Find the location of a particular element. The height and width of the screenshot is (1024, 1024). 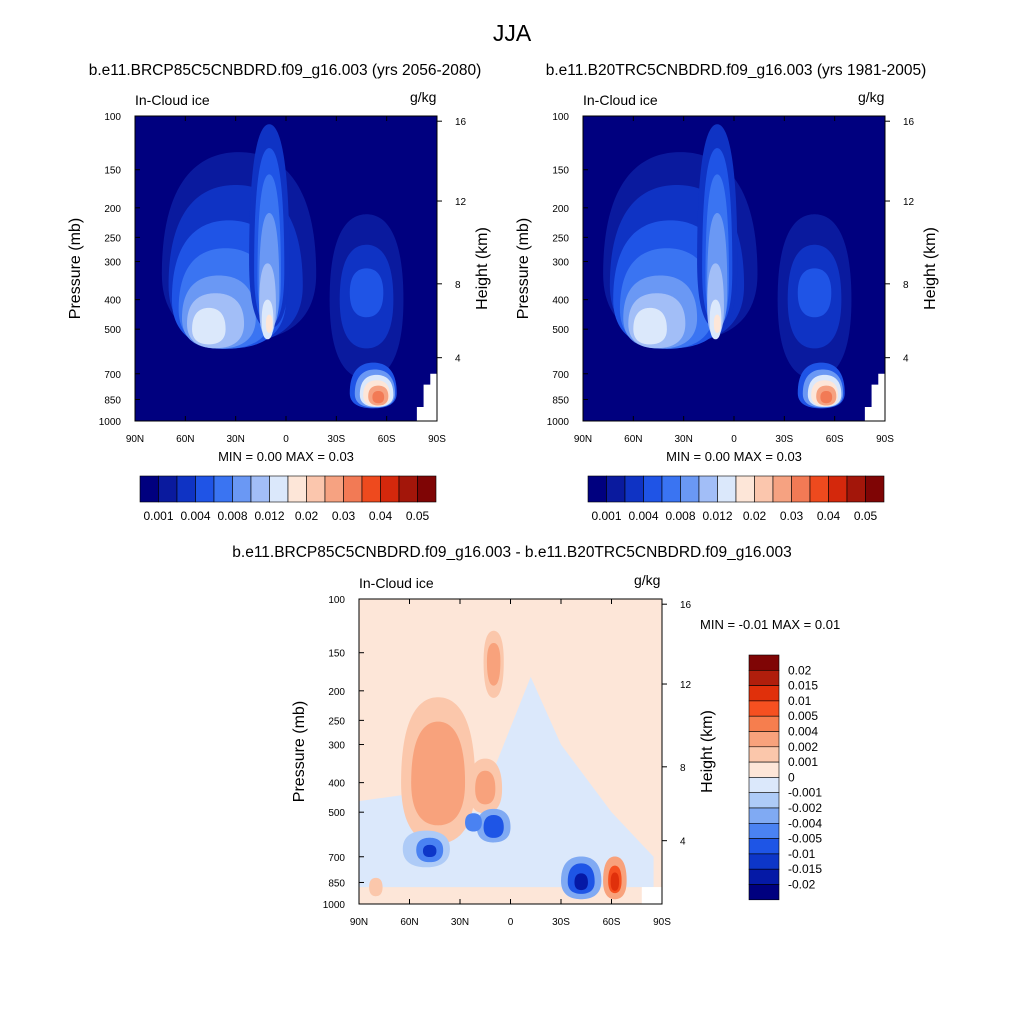

colorbar-label: 0 is located at coordinates (791, 777).